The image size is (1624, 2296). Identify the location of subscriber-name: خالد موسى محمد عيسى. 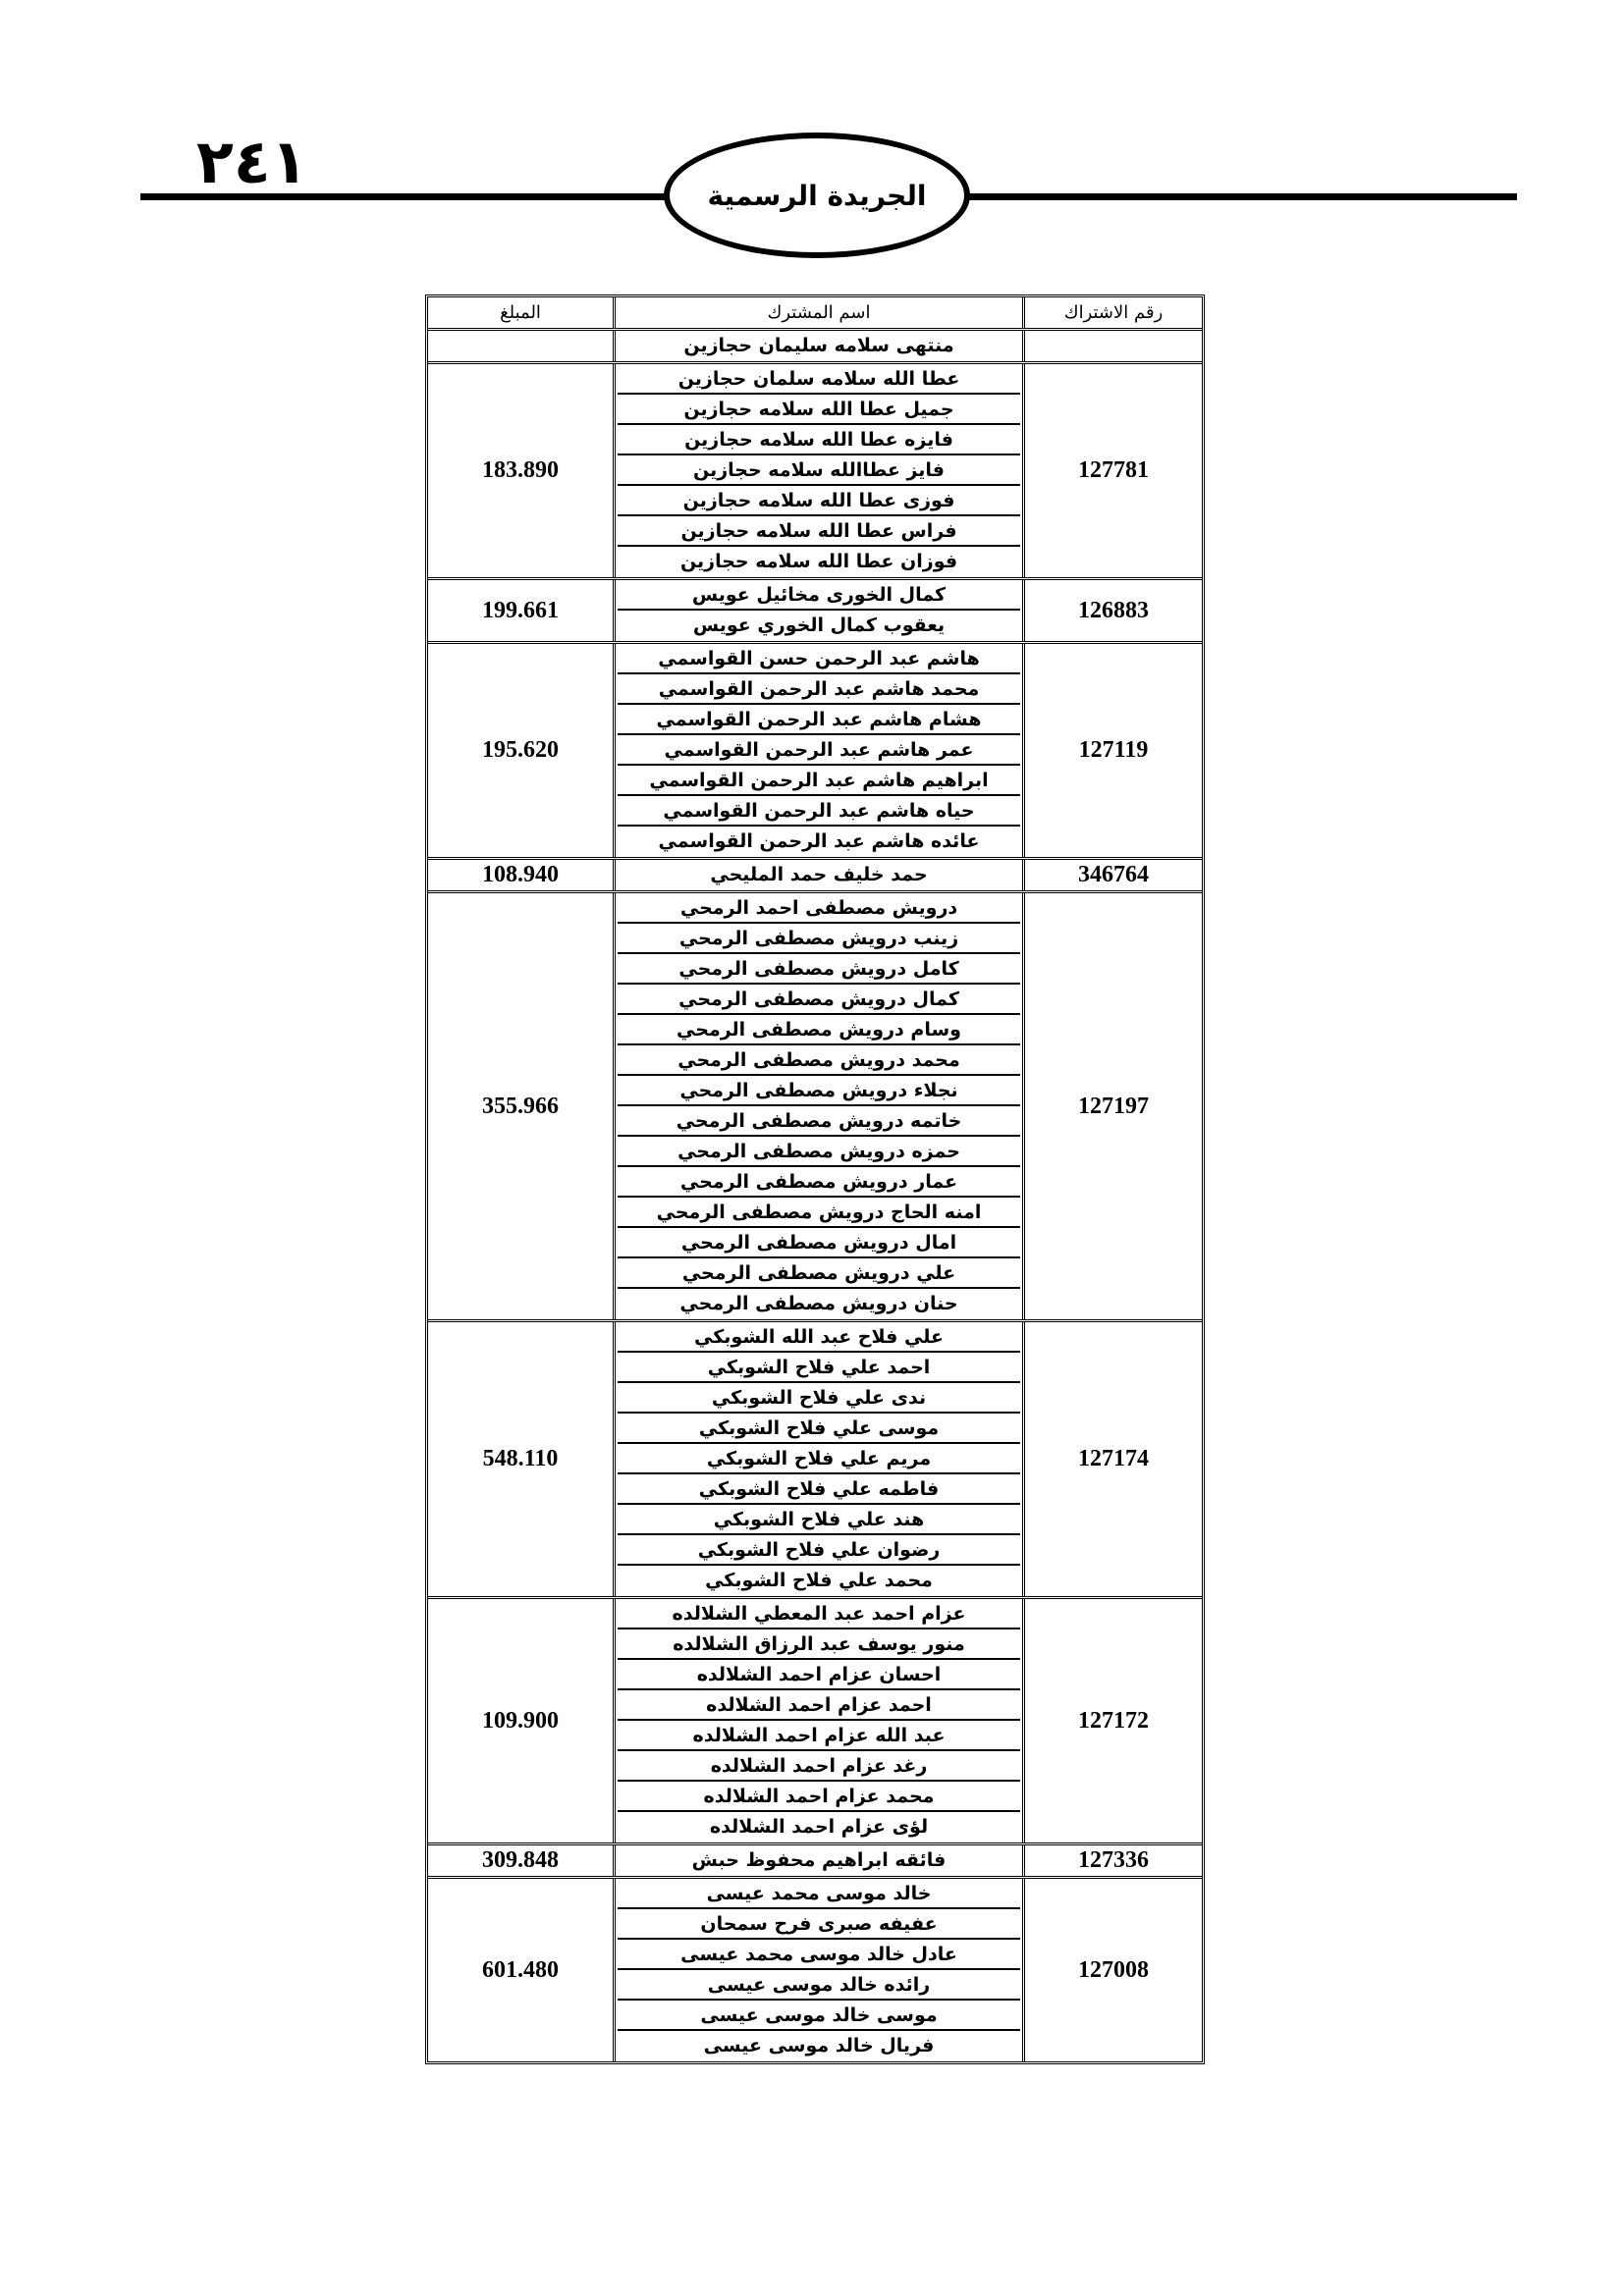
(819, 1894).